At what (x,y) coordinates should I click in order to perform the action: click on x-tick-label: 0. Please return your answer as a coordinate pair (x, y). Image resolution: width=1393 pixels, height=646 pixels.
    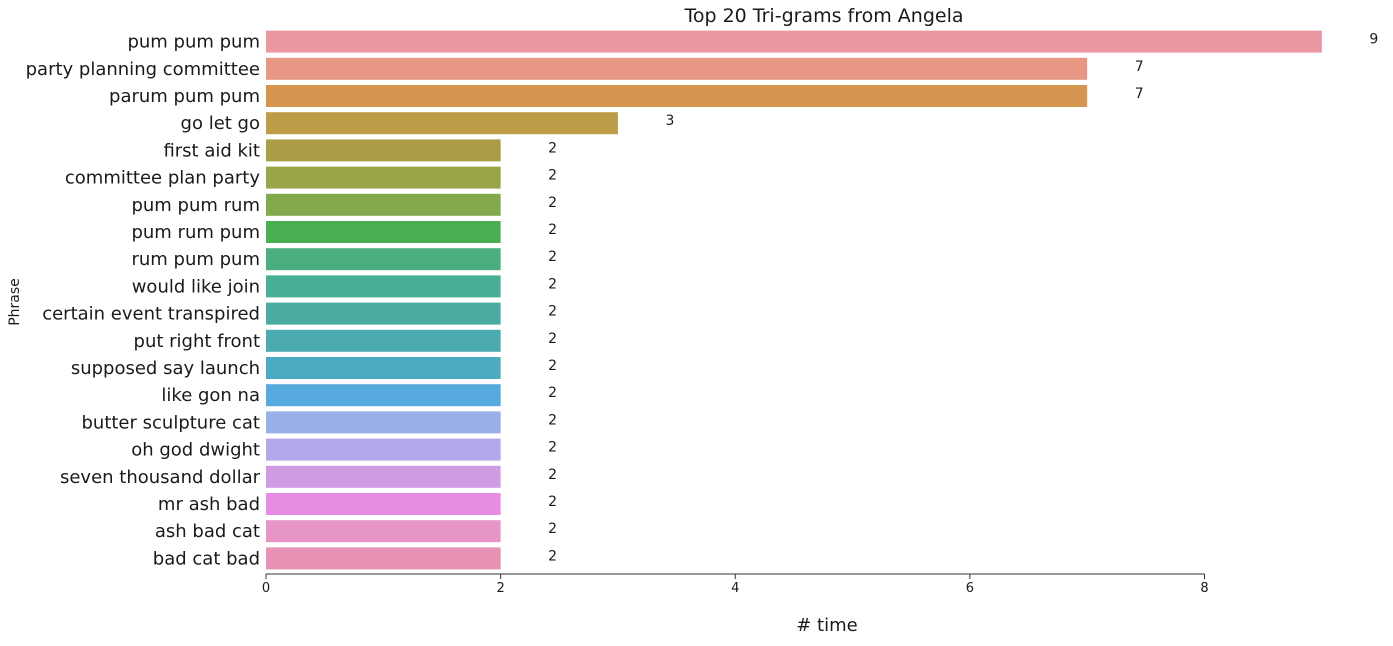
    Looking at the image, I should click on (266, 588).